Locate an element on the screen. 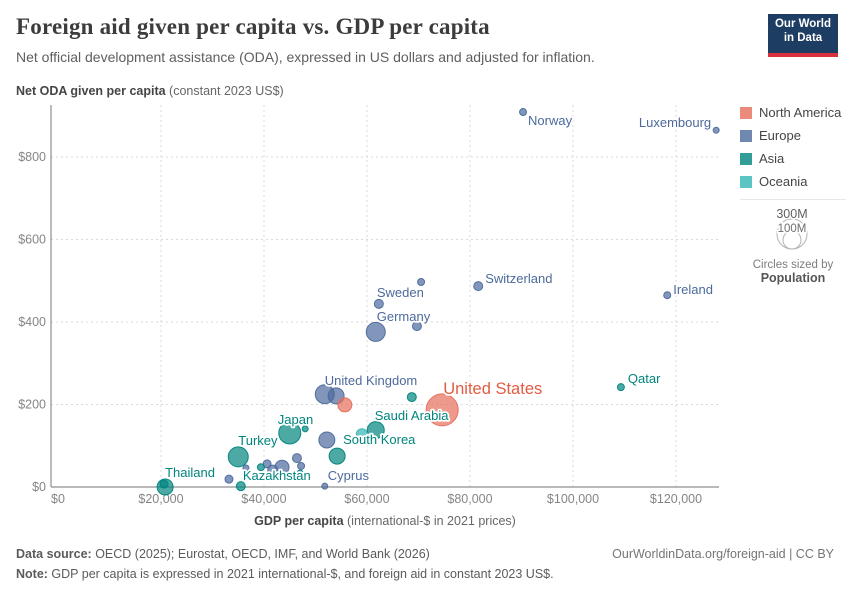 Image resolution: width=850 pixels, height=600 pixels. size-legend: 300M 100M is located at coordinates (792, 228).